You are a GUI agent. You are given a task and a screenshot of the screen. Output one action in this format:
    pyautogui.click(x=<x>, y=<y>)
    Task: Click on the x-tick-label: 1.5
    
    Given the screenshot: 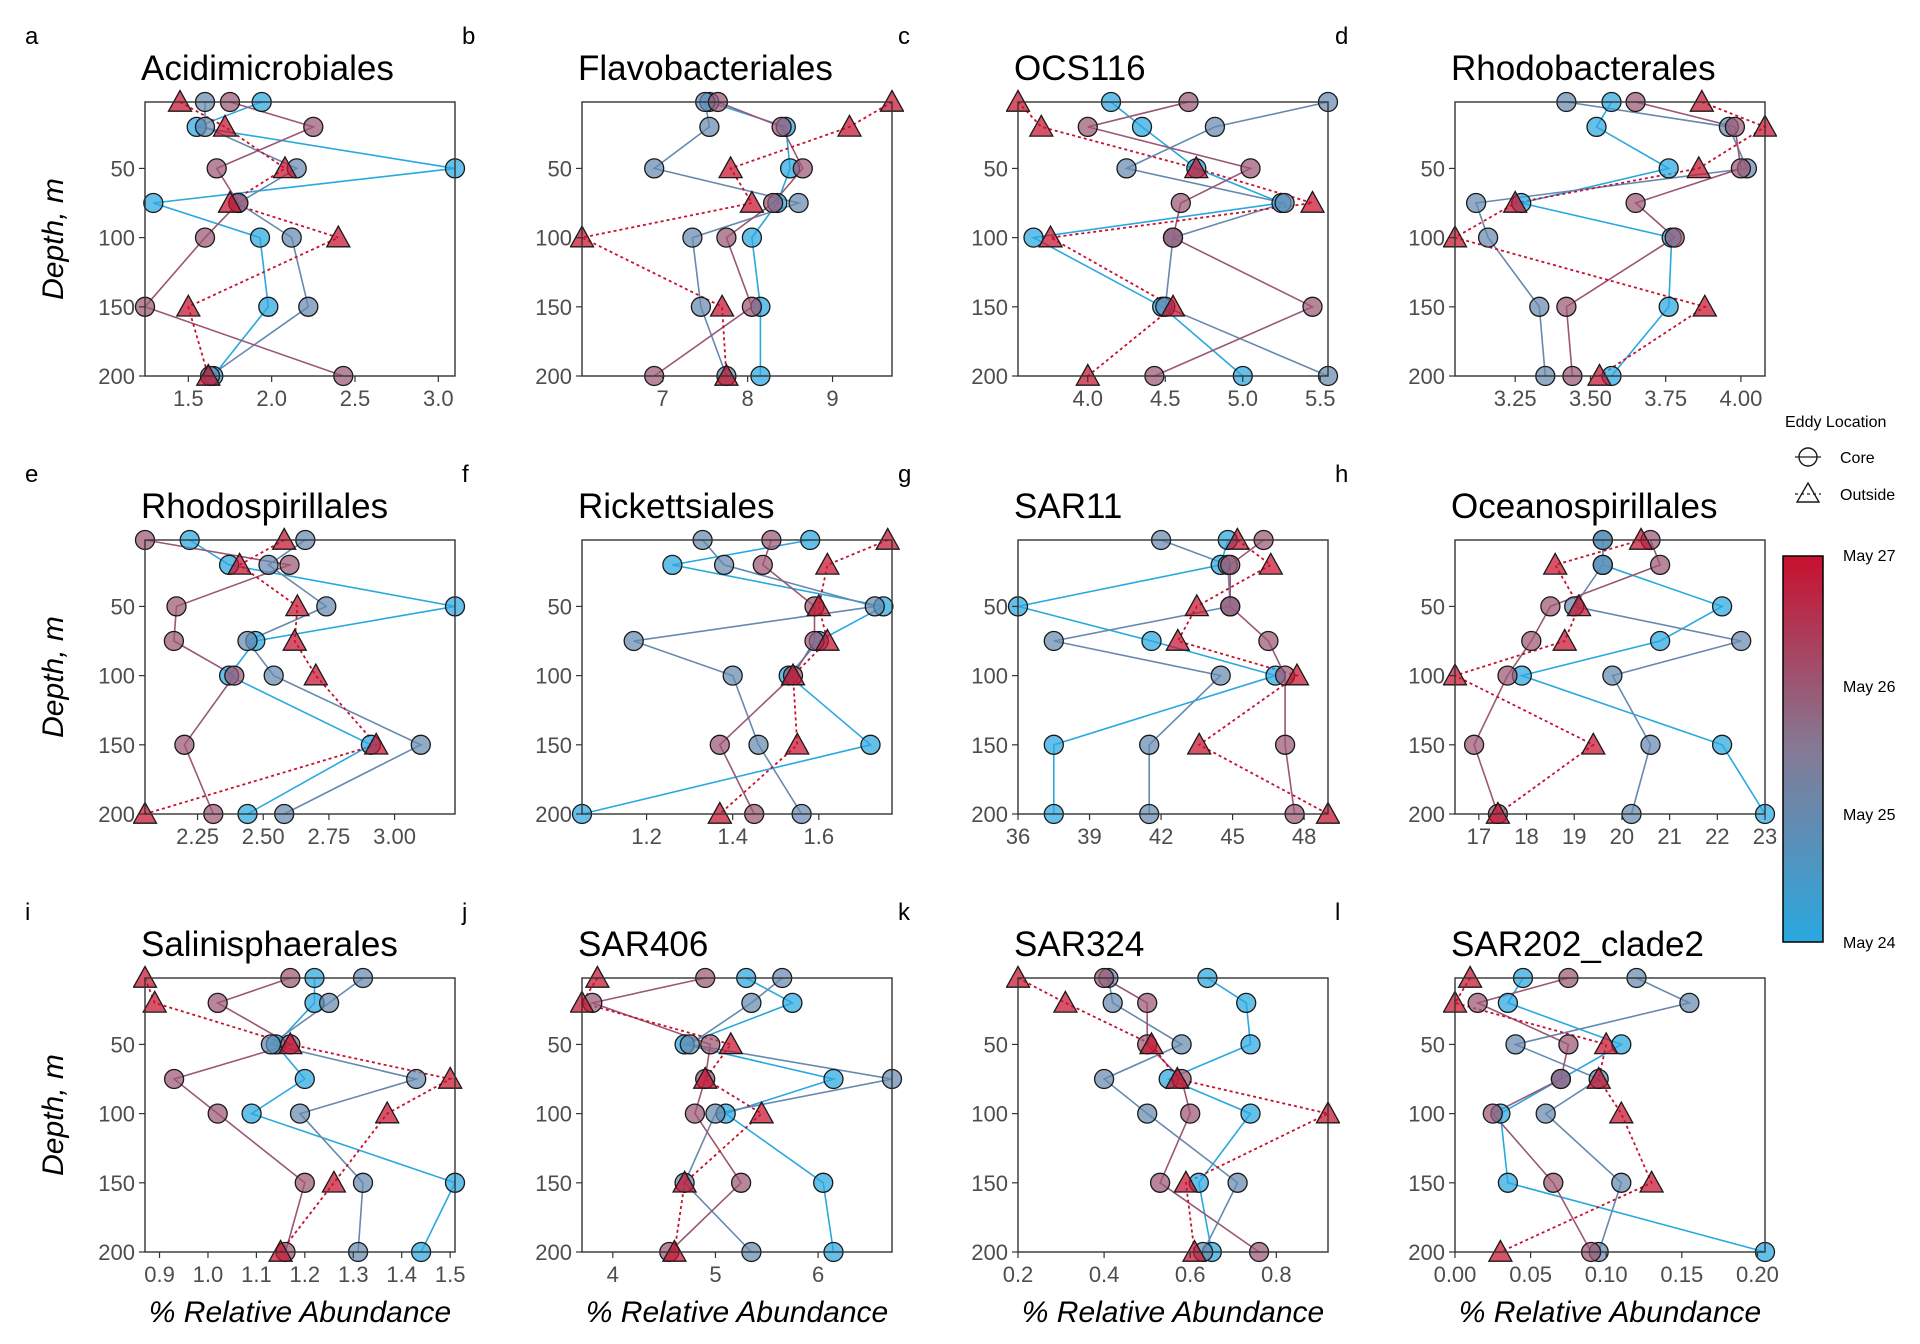 What is the action you would take?
    pyautogui.click(x=450, y=1274)
    